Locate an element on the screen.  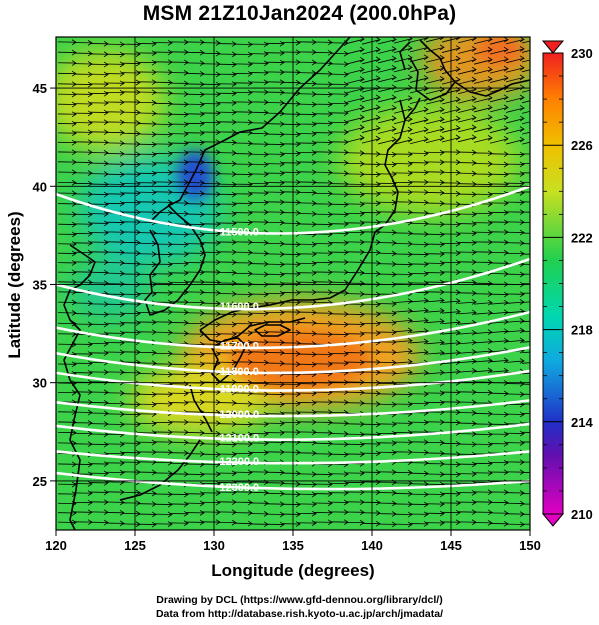
x-tick-label: 150 is located at coordinates (530, 545).